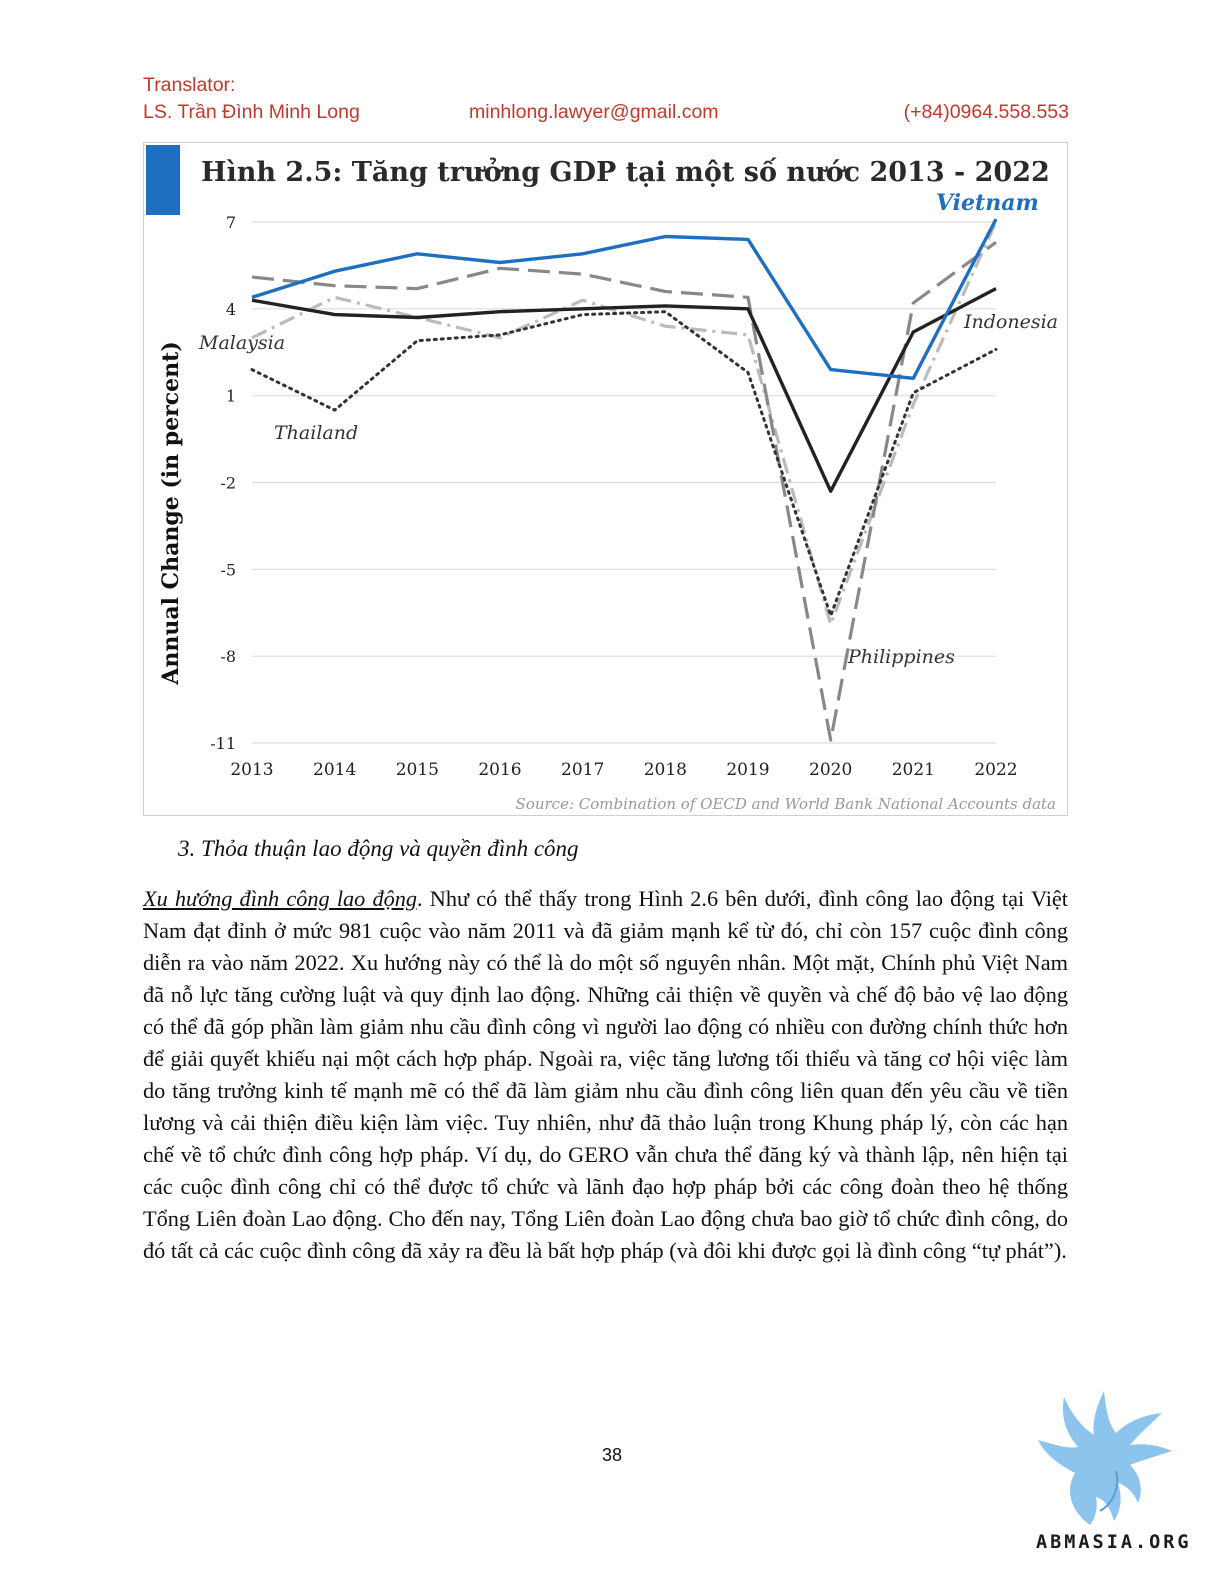 This screenshot has height=1584, width=1224. I want to click on x-tick-label: 2014, so click(334, 770).